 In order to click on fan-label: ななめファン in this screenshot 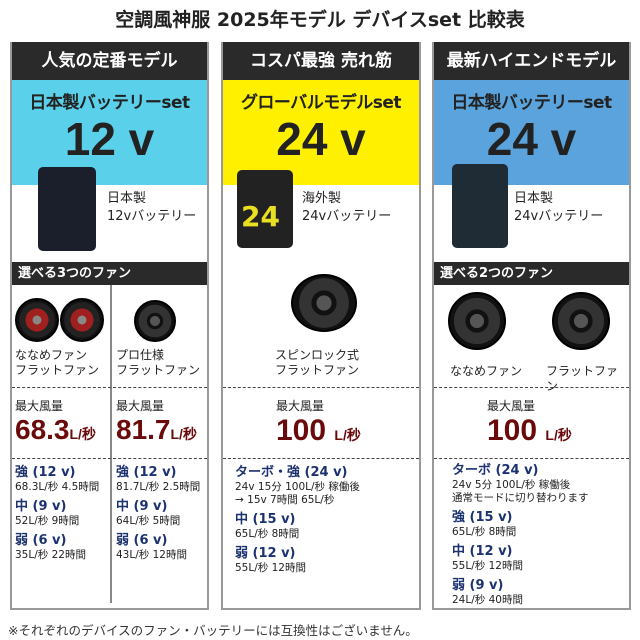, I will do `click(486, 371)`.